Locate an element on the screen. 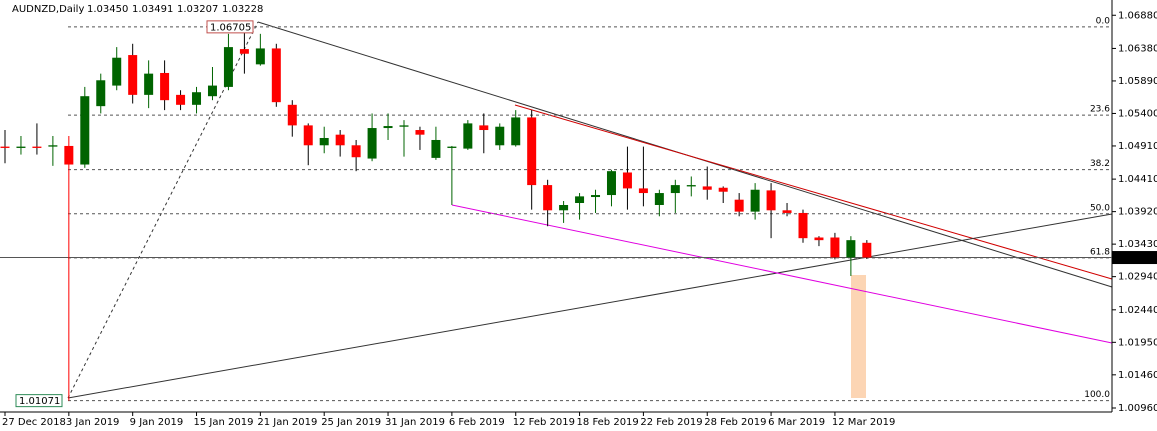  x-tick-label: 28 Feb 2019 is located at coordinates (735, 422).